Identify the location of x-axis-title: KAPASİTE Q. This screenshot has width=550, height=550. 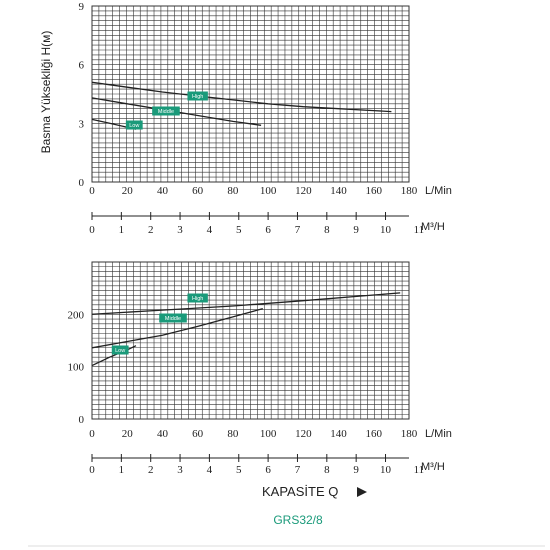
(300, 491).